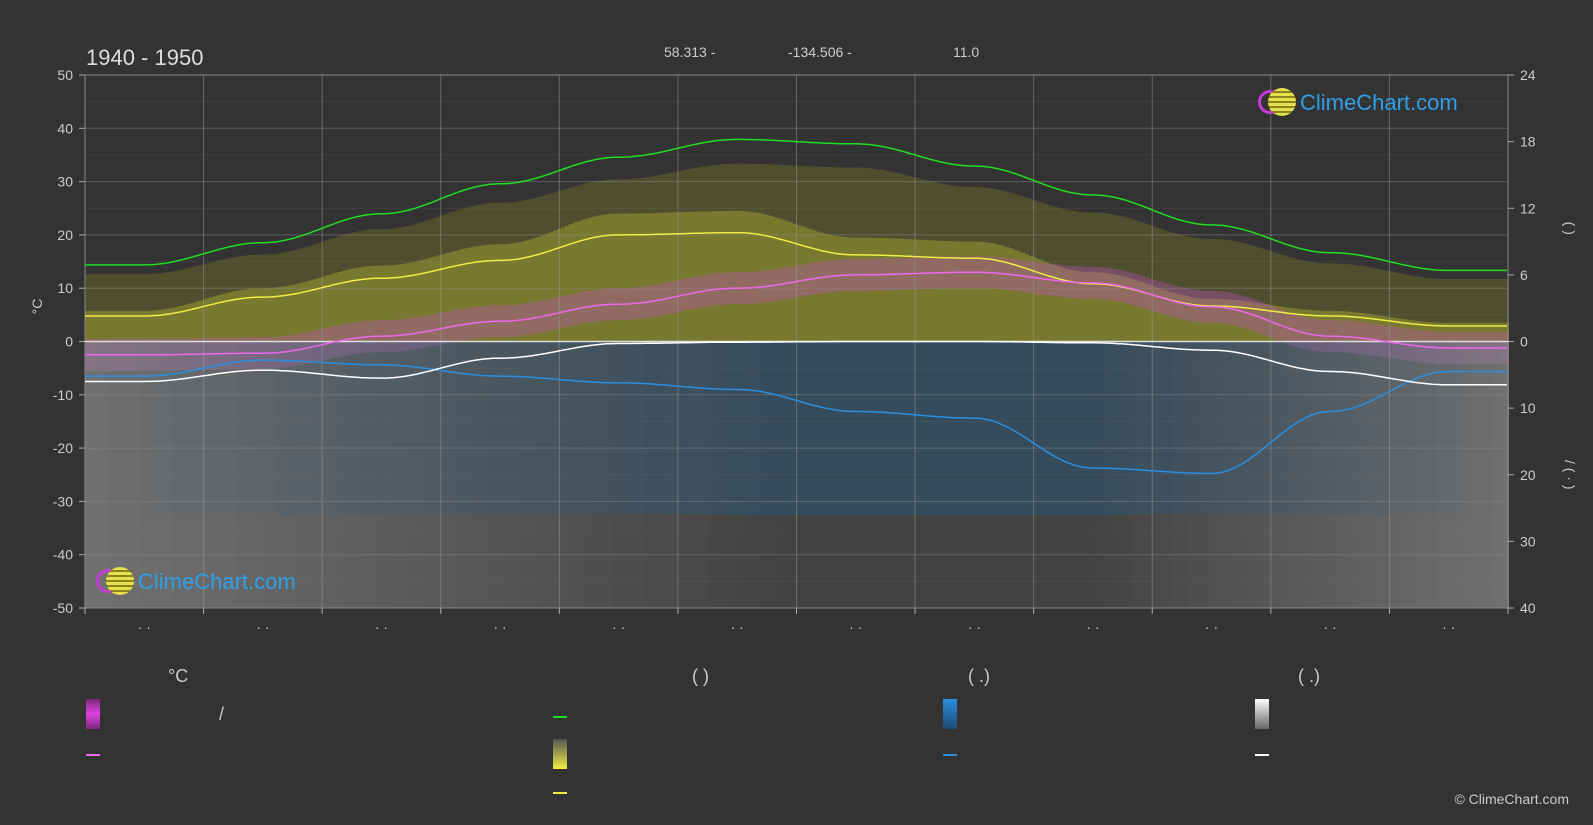 This screenshot has width=1593, height=825. Describe the element at coordinates (950, 755) in the screenshot. I see `legend-rain-mean-swatch` at that location.